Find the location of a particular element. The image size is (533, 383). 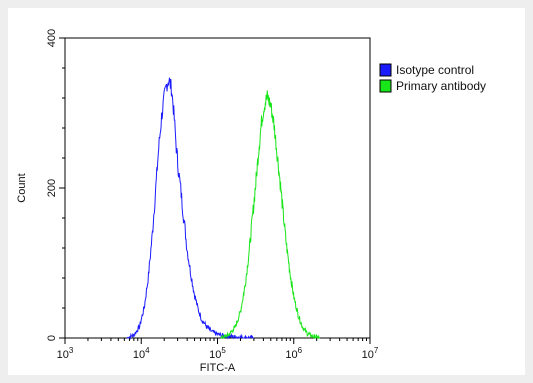

x-tick-exponent: 6 is located at coordinates (300, 350).